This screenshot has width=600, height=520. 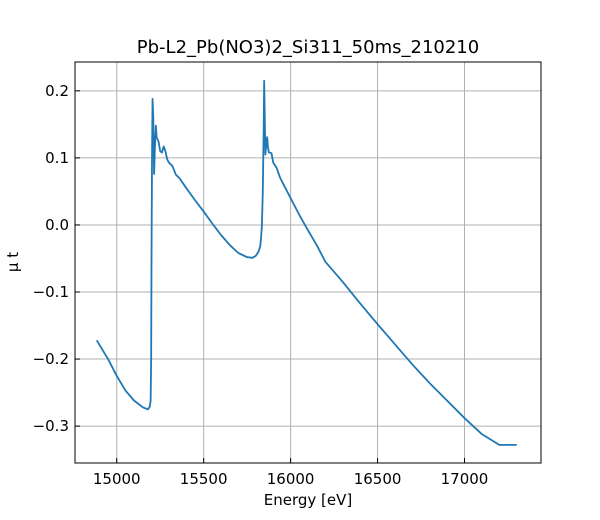 I want to click on x-tick-label: 15000, so click(x=117, y=479).